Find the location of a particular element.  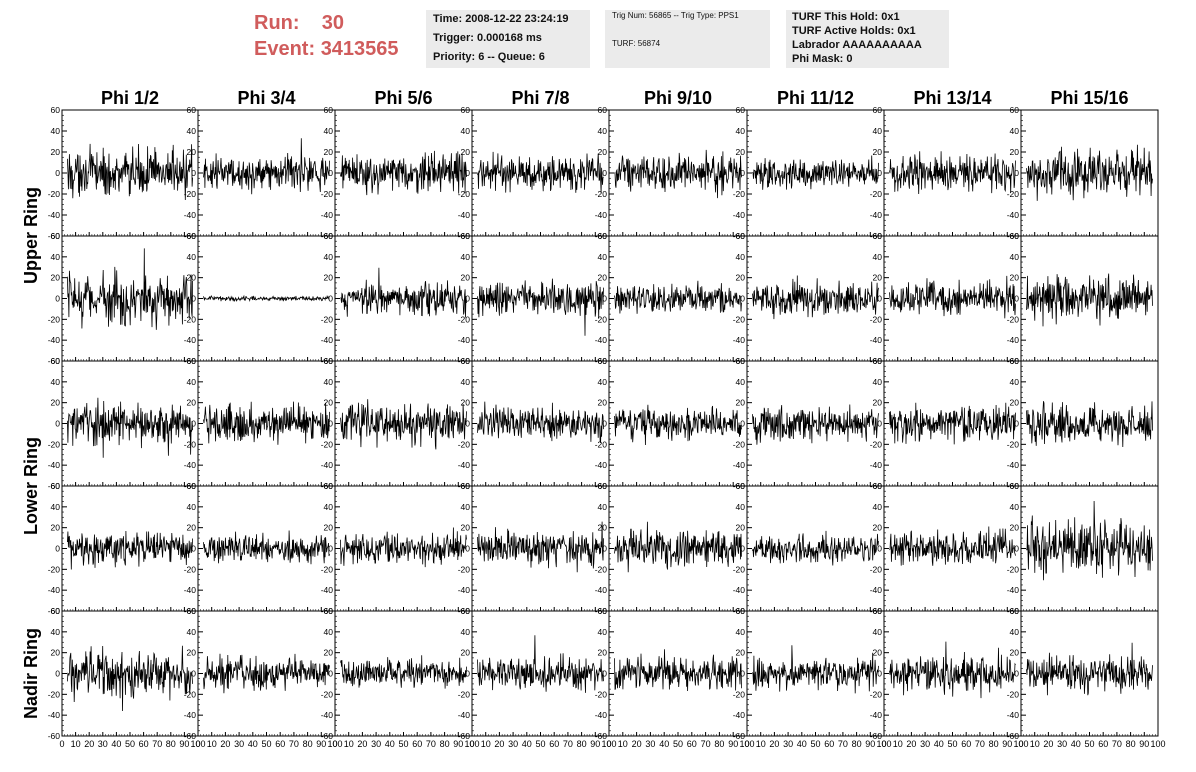

waveform-trace-r5-c2 is located at coordinates (266, 673).